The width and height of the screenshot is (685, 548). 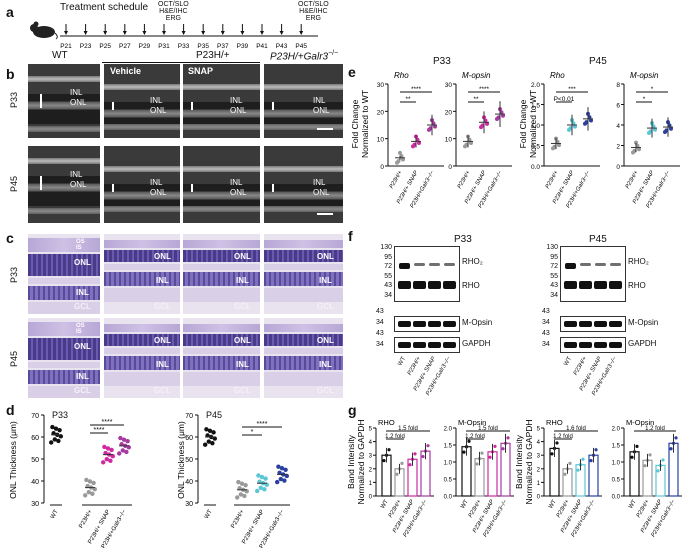 What do you see at coordinates (618, 106) in the screenshot?
I see `e-ytick-label: 6` at bounding box center [618, 106].